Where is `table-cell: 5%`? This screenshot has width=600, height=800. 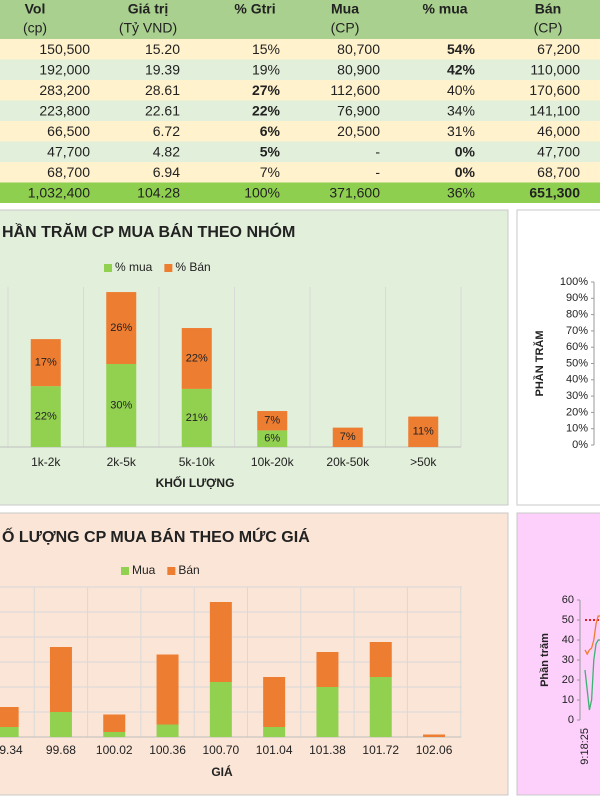 table-cell: 5% is located at coordinates (270, 151).